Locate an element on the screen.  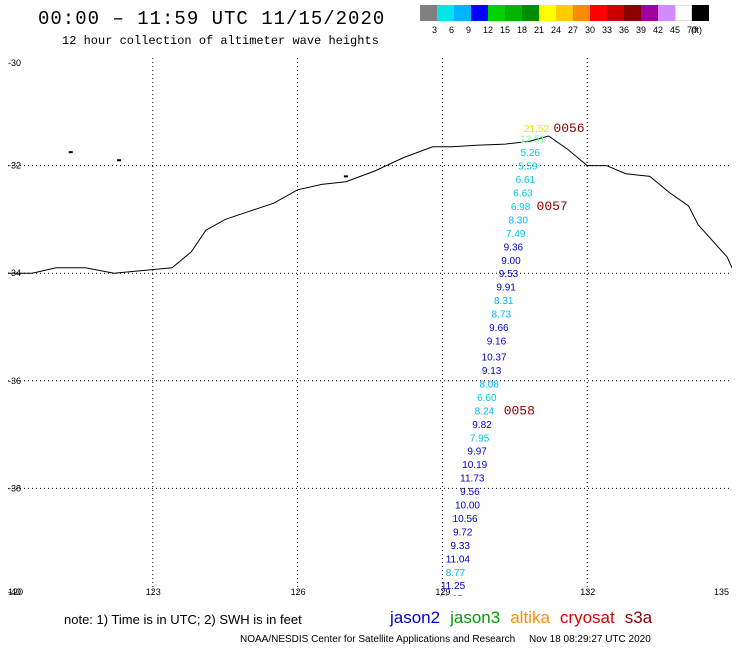
color-legend: 3 6 9 12 15 18 21 24 27 30 33 36 39 42 45 70 (ft) is located at coordinates (575, 21).